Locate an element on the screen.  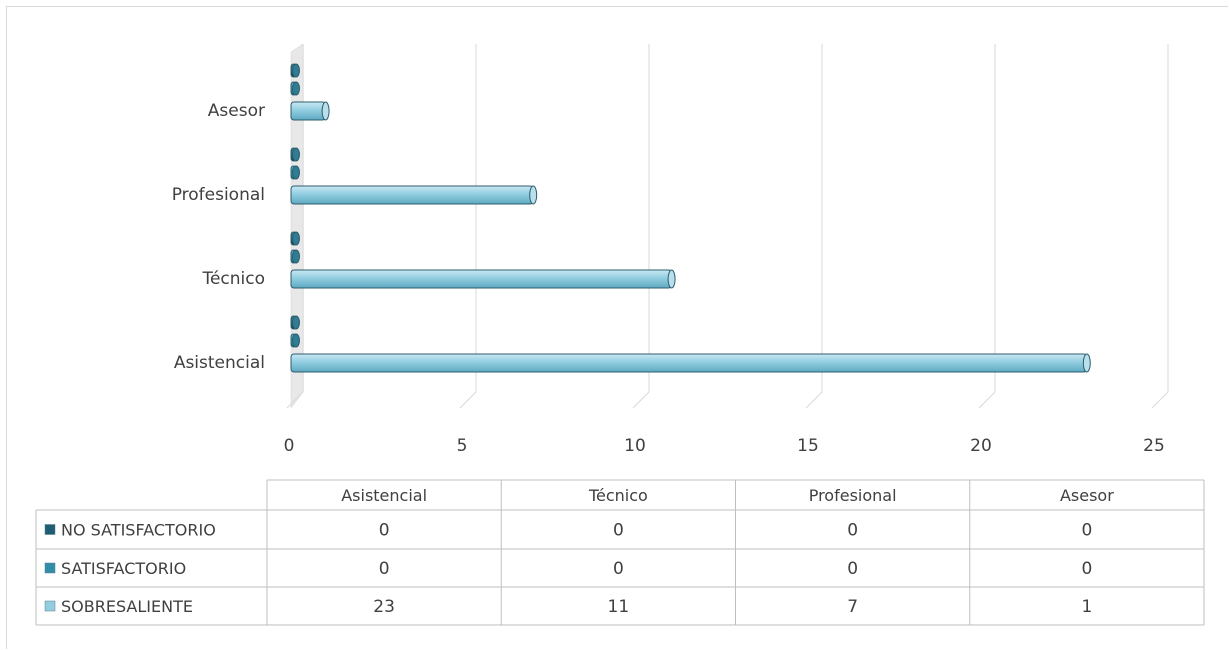
table-cell-satisfactorio-profesional: 0 is located at coordinates (852, 569).